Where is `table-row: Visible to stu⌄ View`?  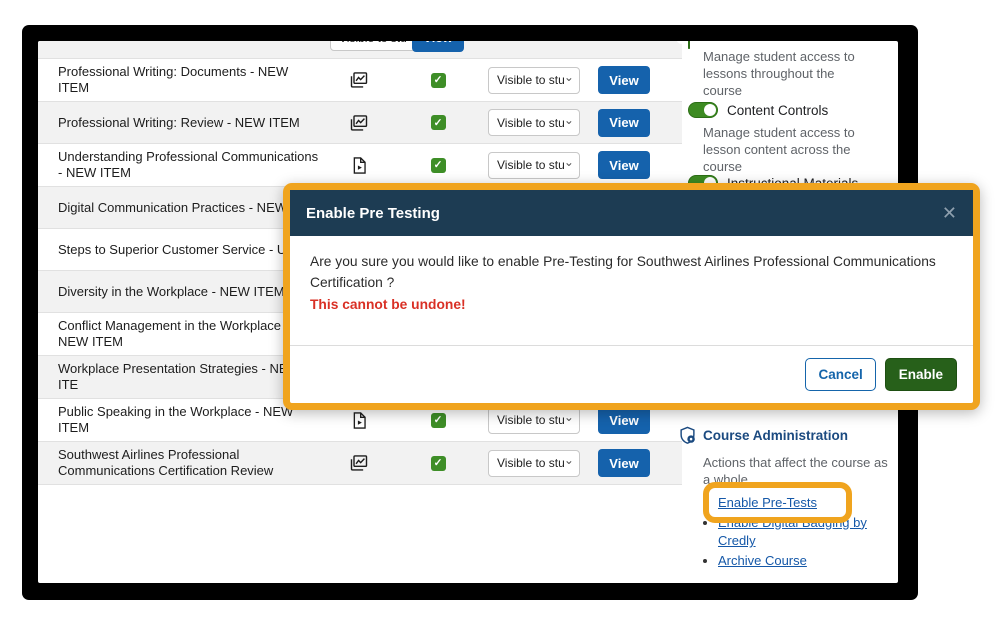 table-row: Visible to stu⌄ View is located at coordinates (360, 50).